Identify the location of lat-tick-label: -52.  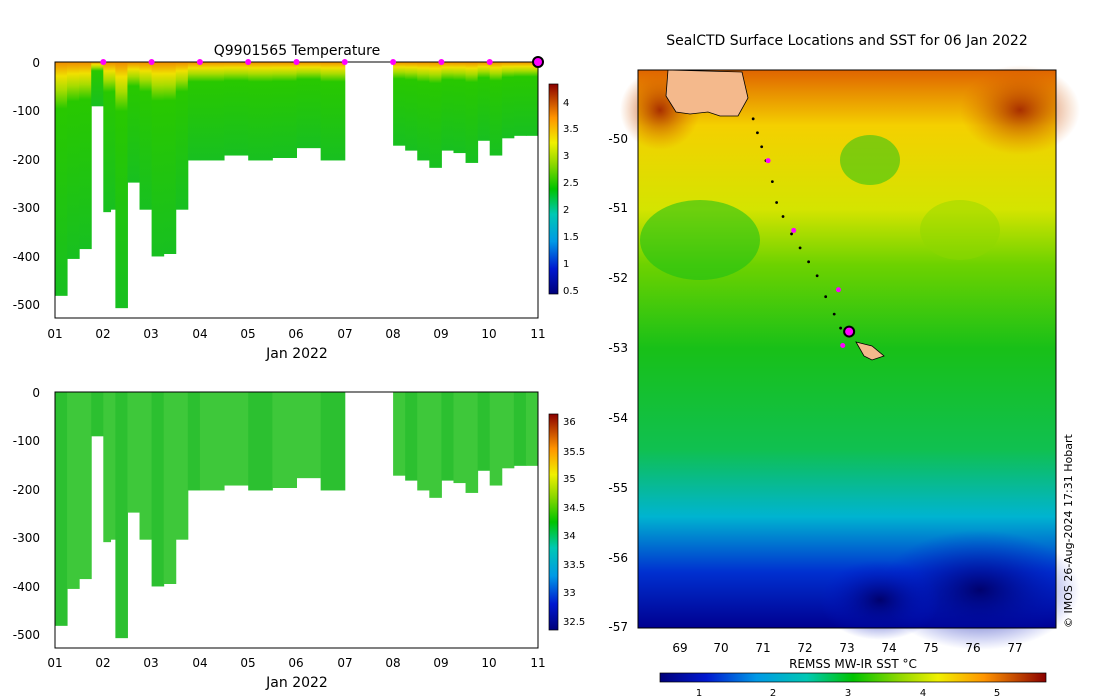
(618, 278).